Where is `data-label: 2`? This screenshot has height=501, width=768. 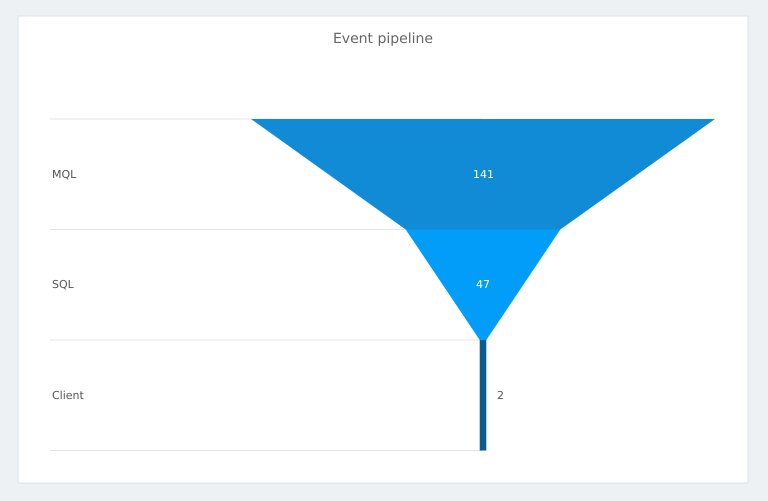
data-label: 2 is located at coordinates (500, 395).